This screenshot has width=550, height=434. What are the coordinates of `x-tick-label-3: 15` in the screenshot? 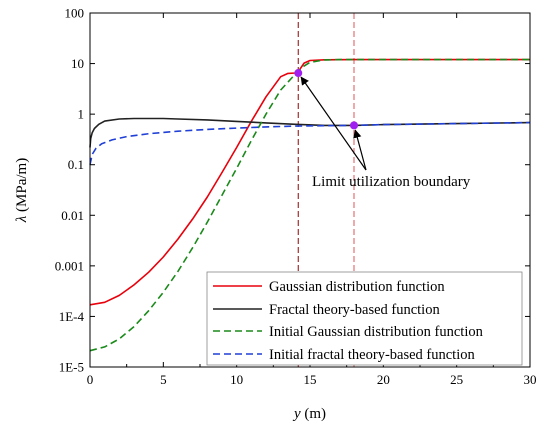 It's located at (310, 379).